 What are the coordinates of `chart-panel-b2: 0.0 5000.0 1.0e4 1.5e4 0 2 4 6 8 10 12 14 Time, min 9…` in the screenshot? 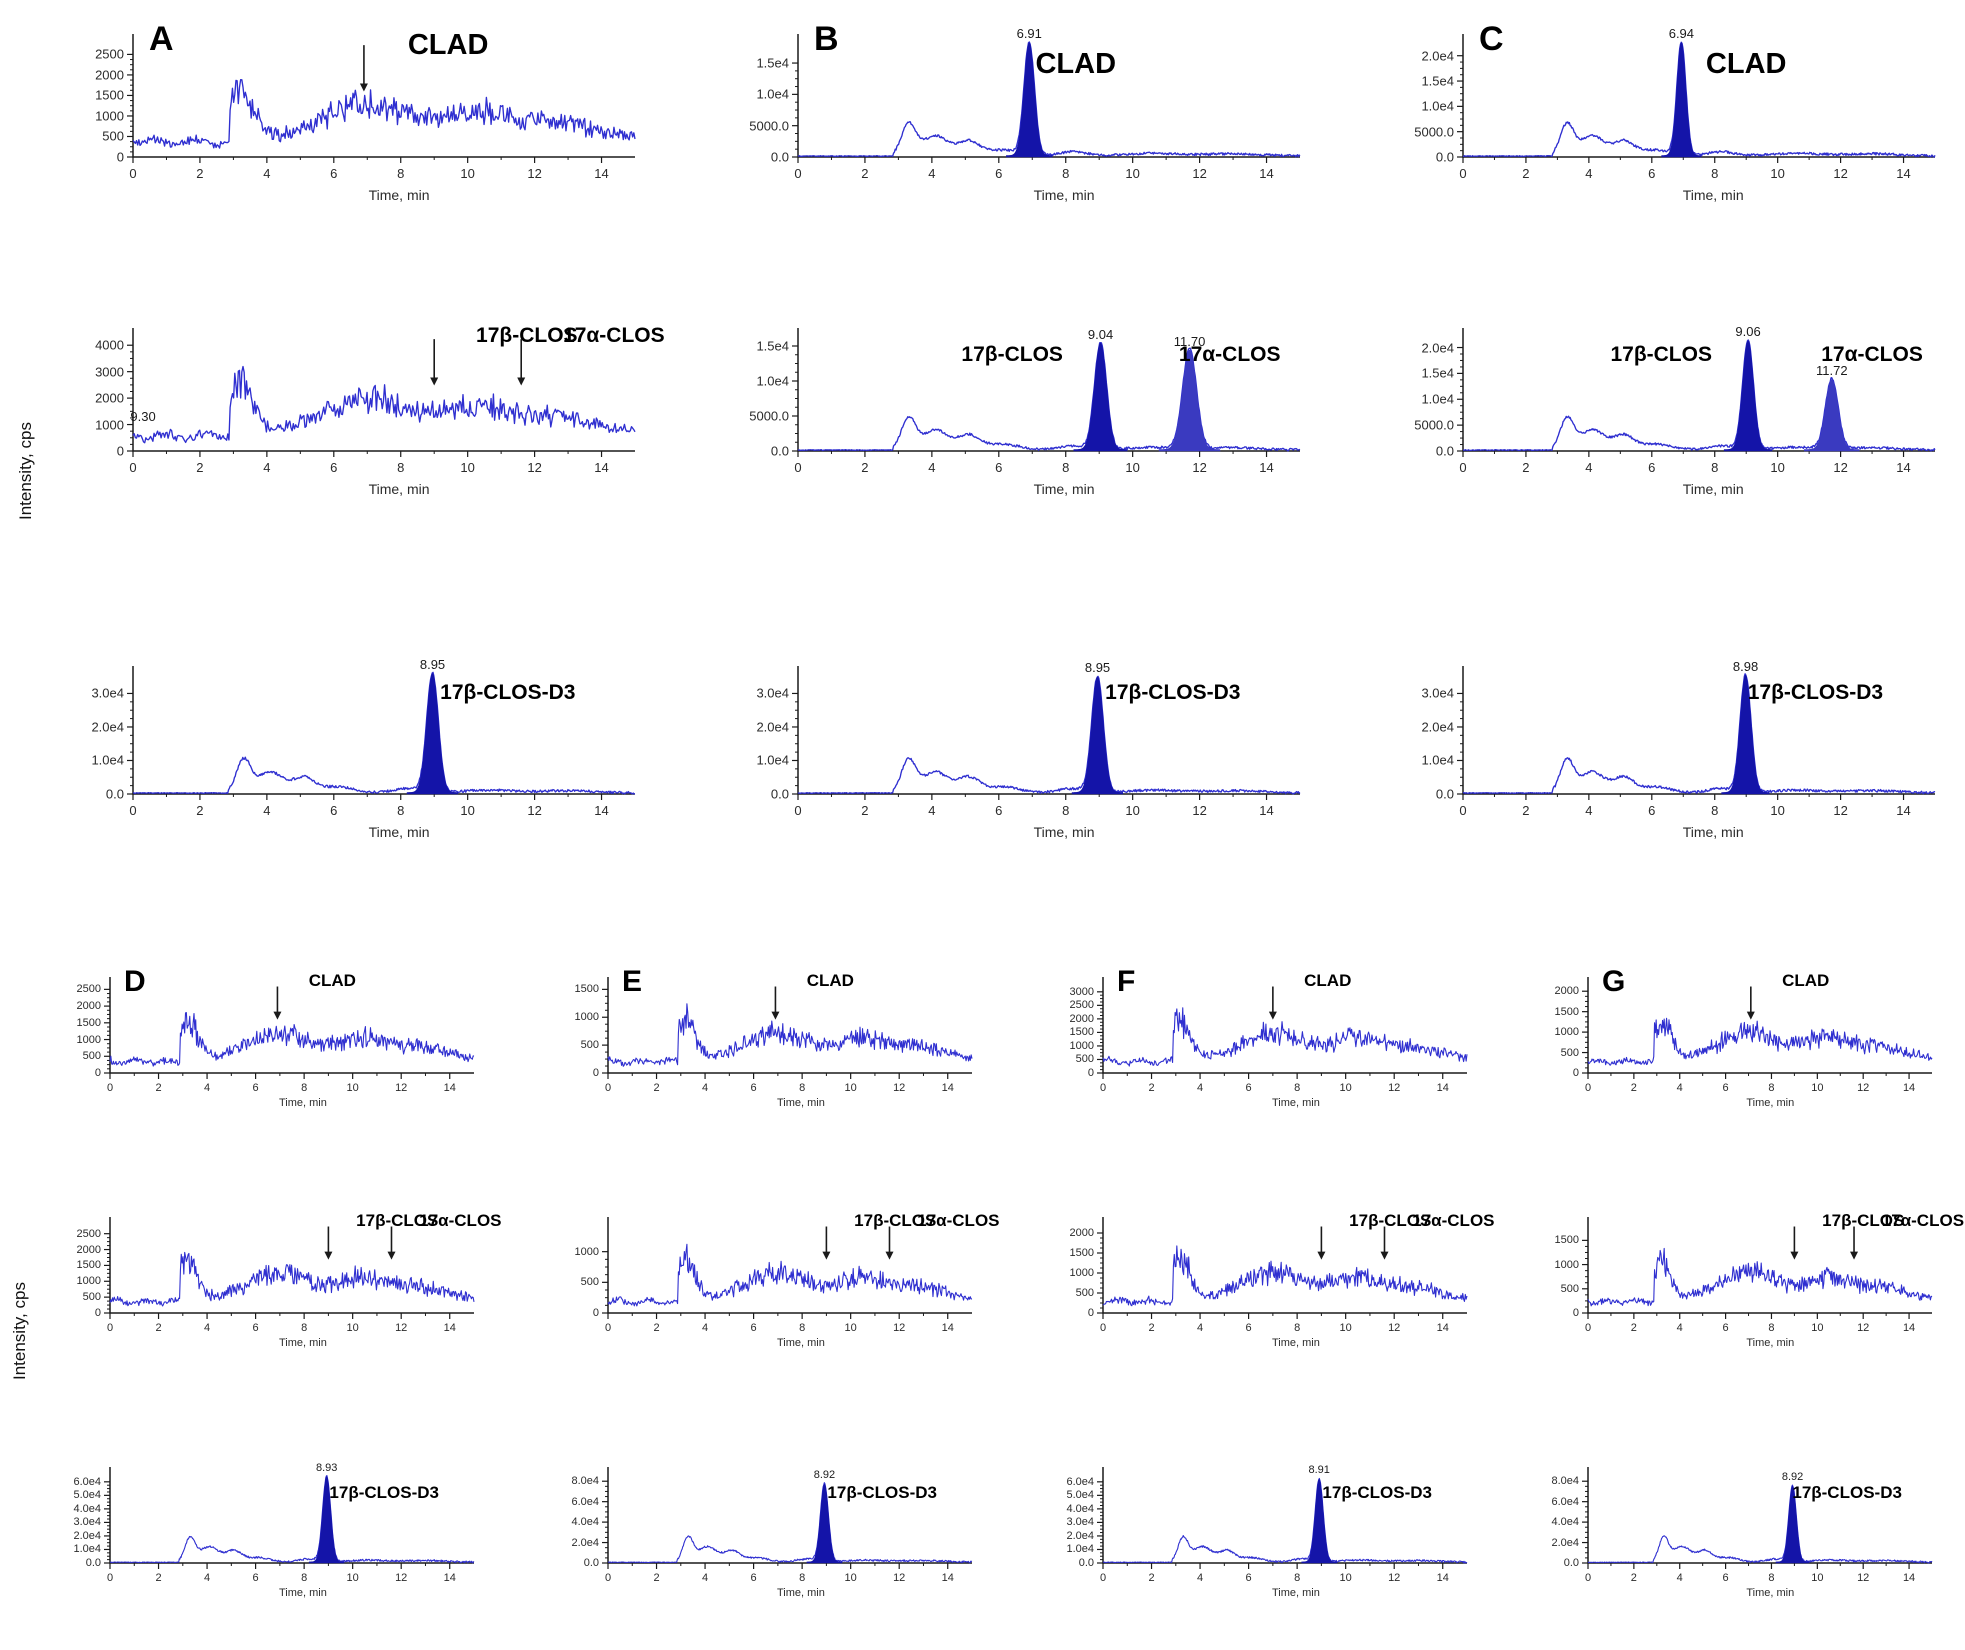 It's located at (1015, 409).